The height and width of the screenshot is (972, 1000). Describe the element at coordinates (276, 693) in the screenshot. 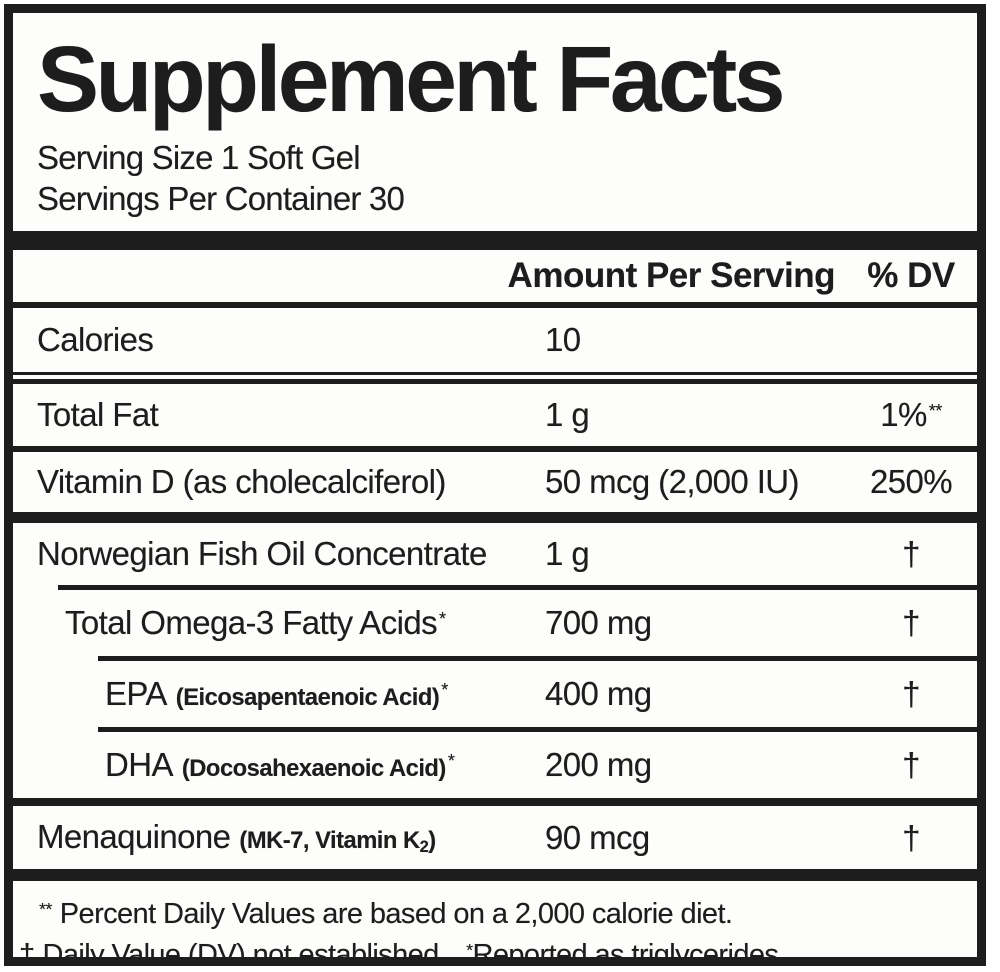

I see `nutrient-name: EPA (Eicosapentaenoic Acid) *` at that location.